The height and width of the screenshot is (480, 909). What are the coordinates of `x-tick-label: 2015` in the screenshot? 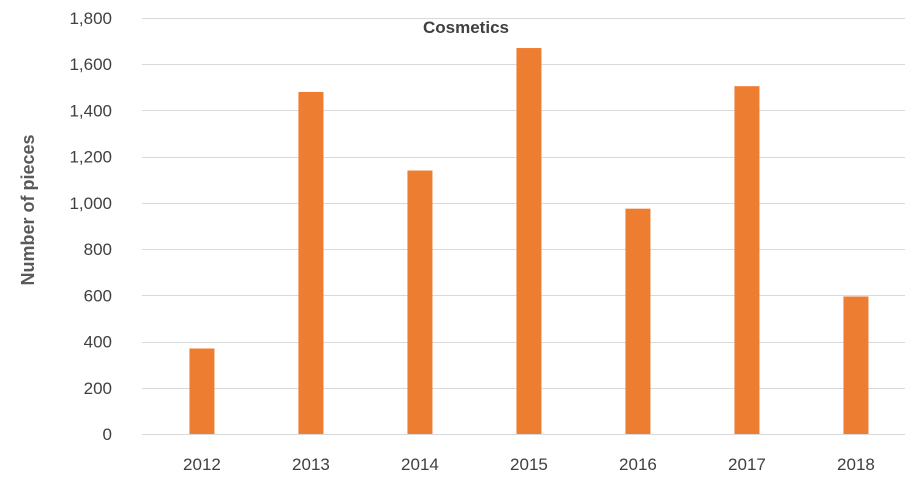 It's located at (529, 464).